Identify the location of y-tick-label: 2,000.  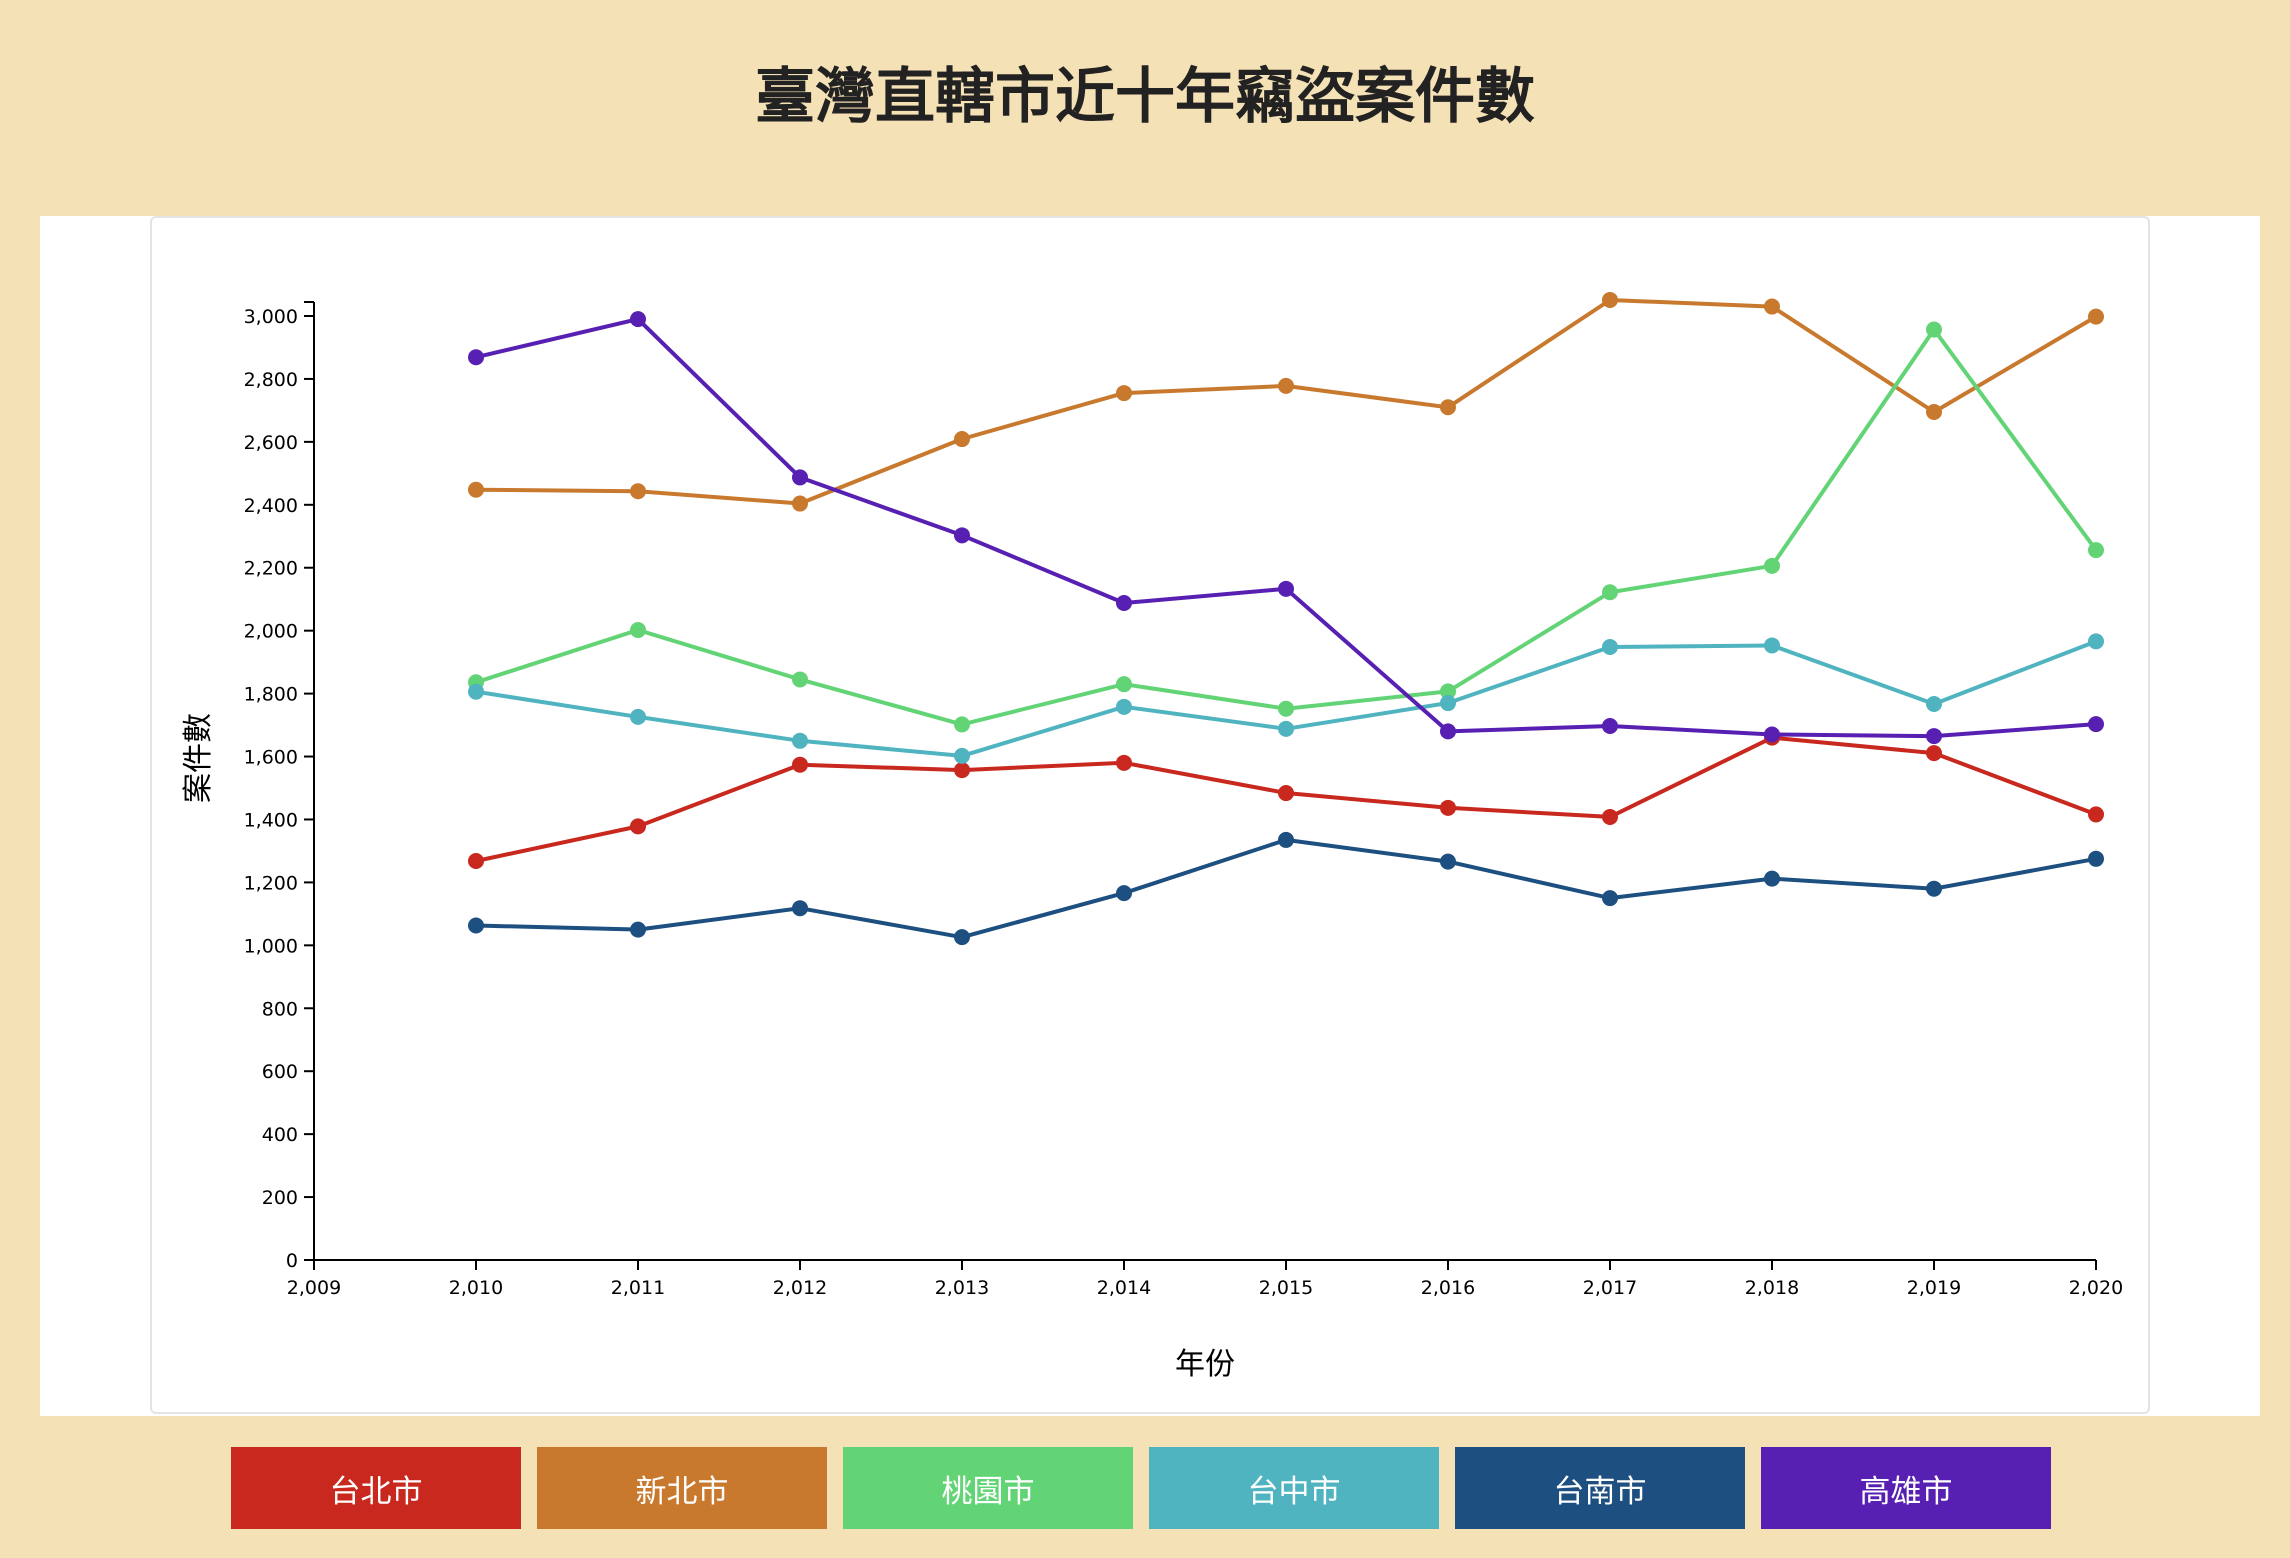
(271, 632).